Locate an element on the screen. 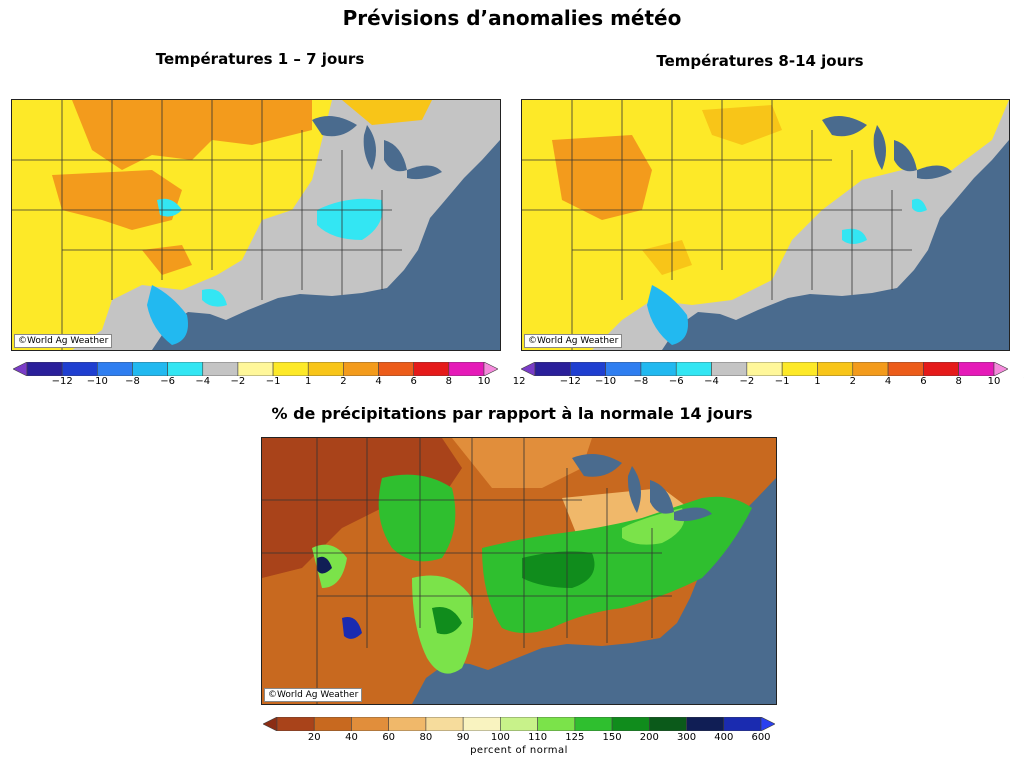  temperature-legend-1-7: −12 −10 −8 −6 −4 −2 −1 1 2 4 6 8 10 12 is located at coordinates (269, 377).